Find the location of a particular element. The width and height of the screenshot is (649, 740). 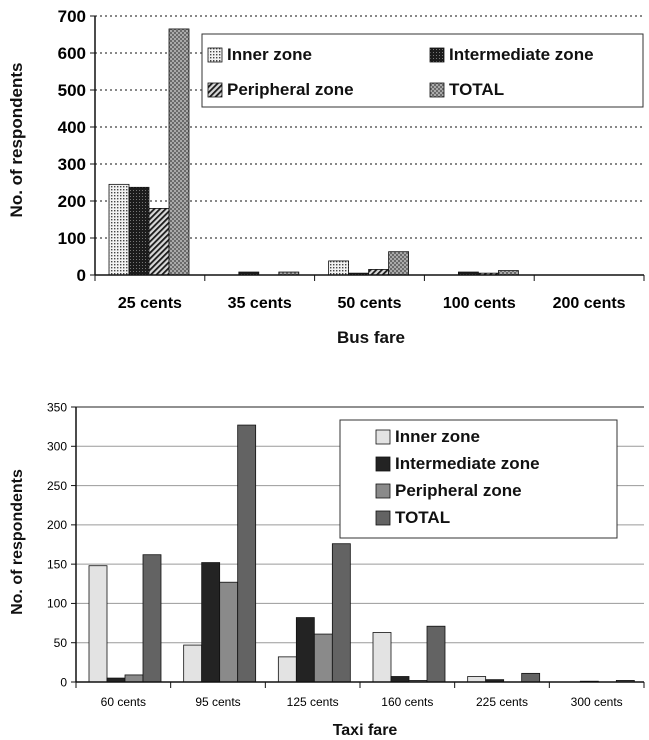

bar-total-95-cents is located at coordinates (247, 553).